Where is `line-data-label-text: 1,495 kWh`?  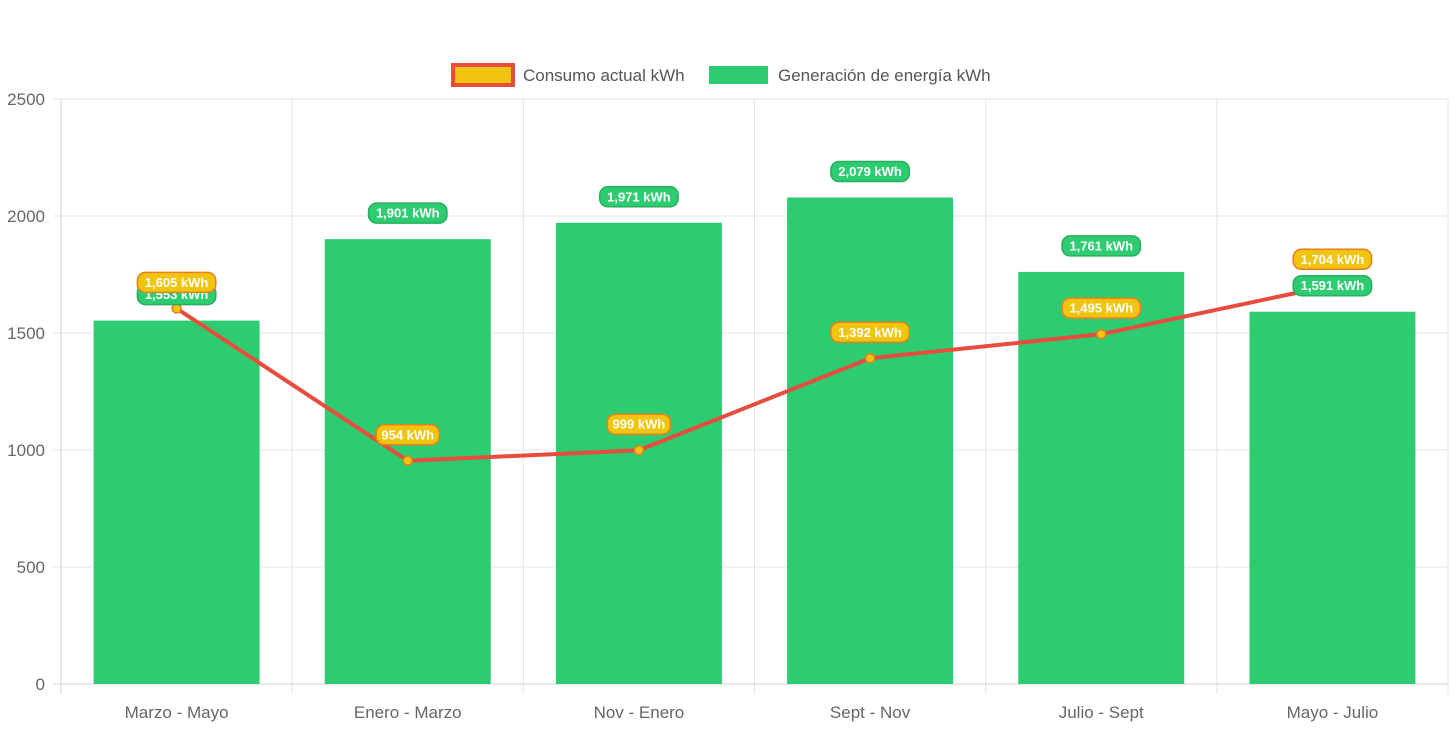 line-data-label-text: 1,495 kWh is located at coordinates (1101, 308).